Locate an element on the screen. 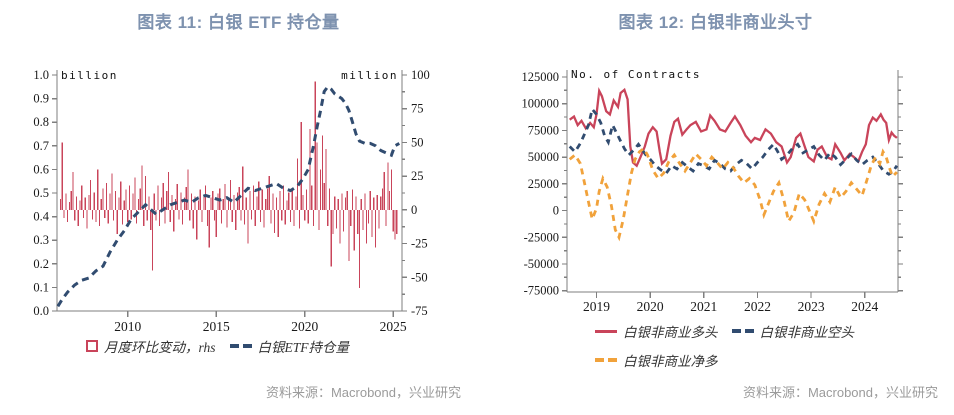 This screenshot has height=415, width=954. legend-item-net-long-positions: 白银非商业净多 is located at coordinates (656, 360).